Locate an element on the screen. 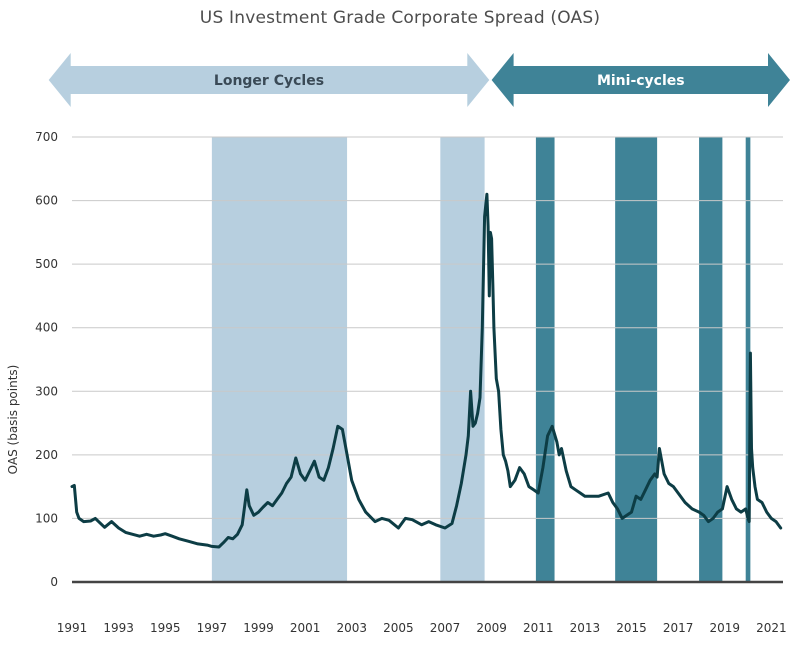  x-tick-label-2015: 2015 is located at coordinates (631, 628).